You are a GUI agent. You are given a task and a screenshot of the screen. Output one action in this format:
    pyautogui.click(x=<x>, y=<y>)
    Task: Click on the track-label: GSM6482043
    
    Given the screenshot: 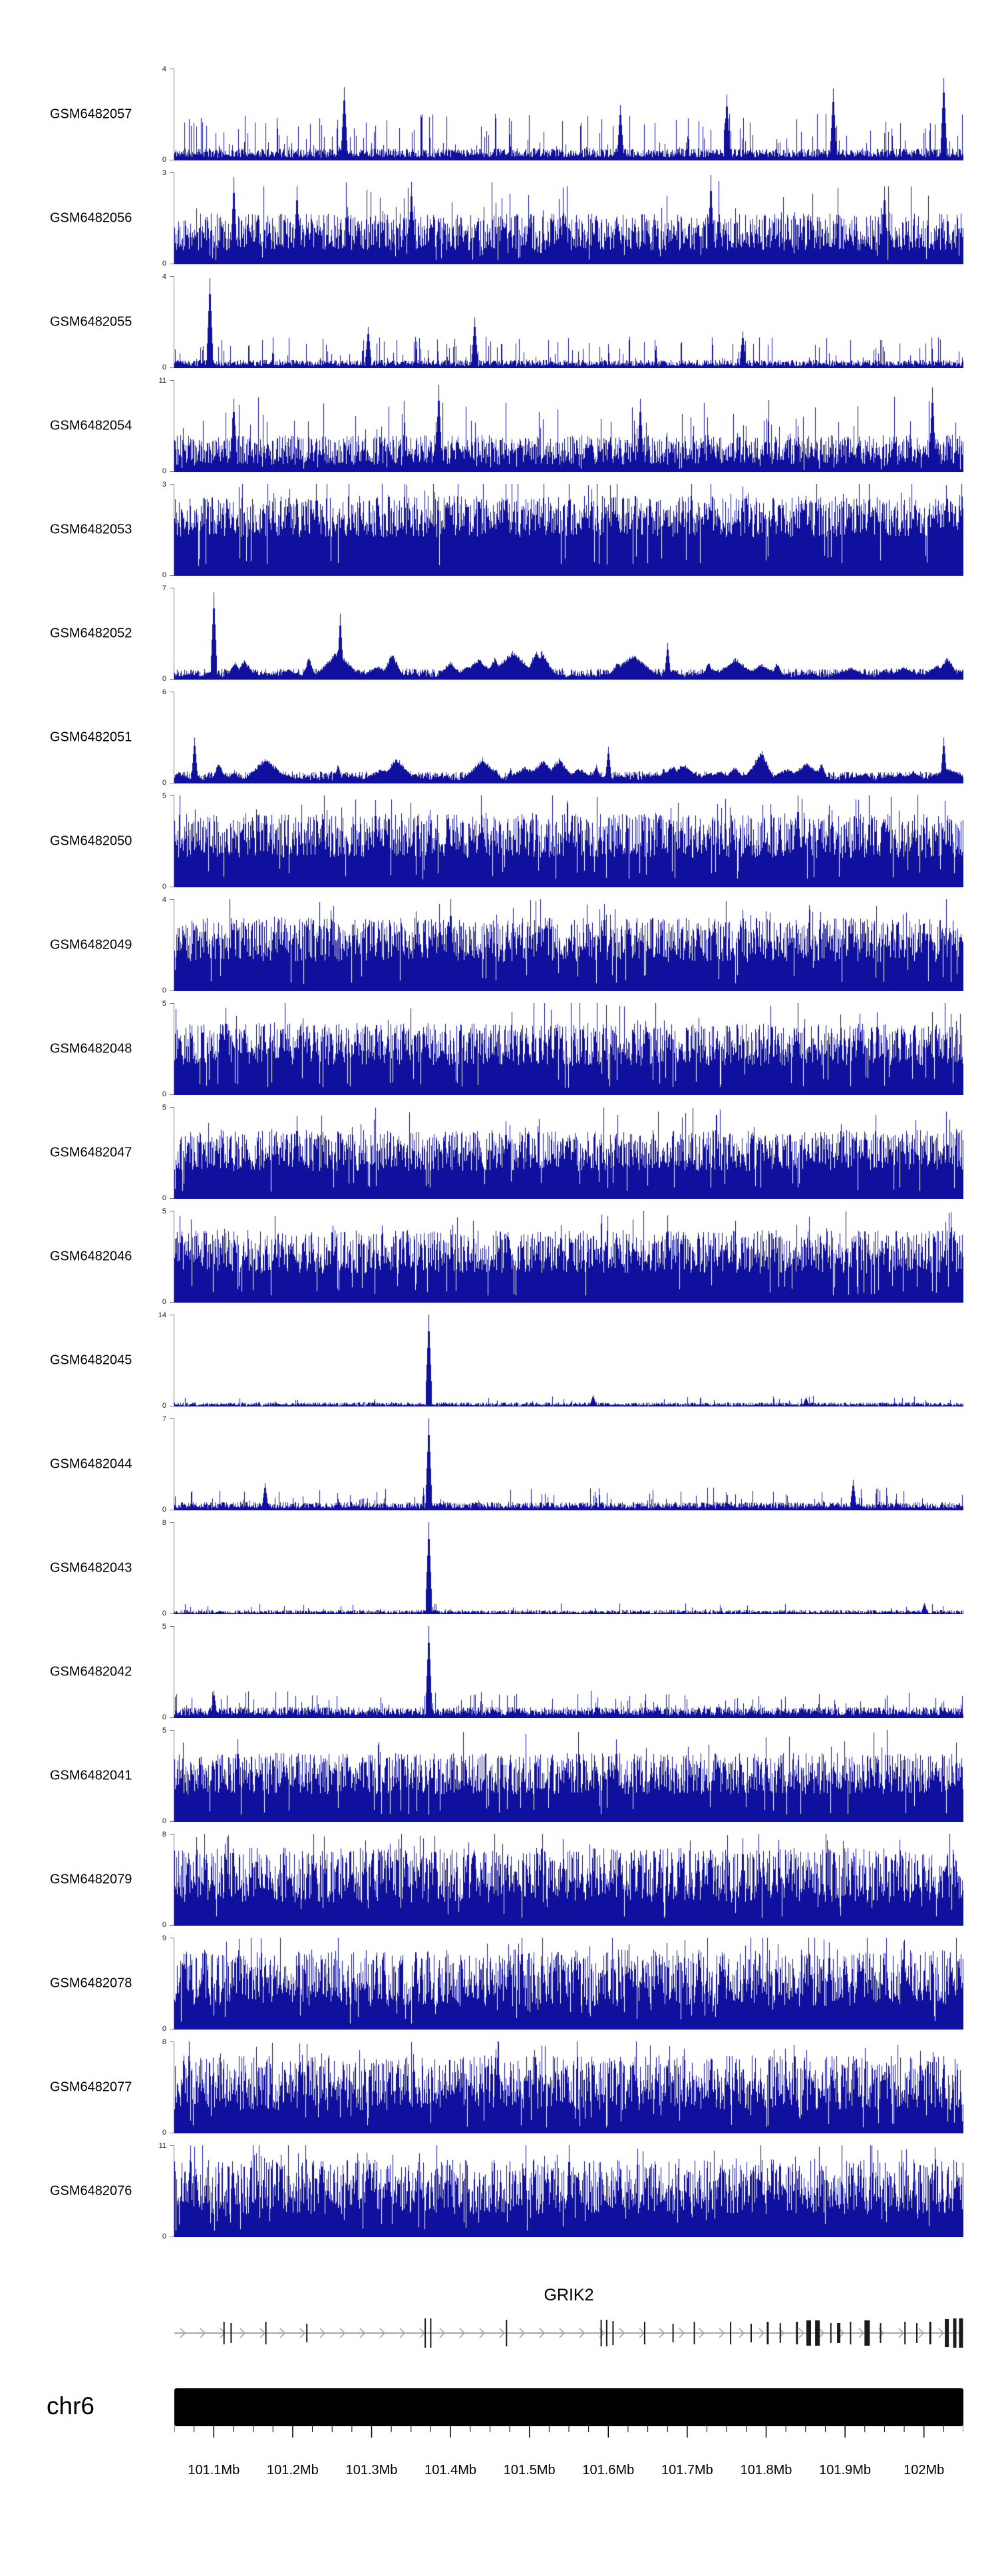 What is the action you would take?
    pyautogui.click(x=91, y=1568)
    